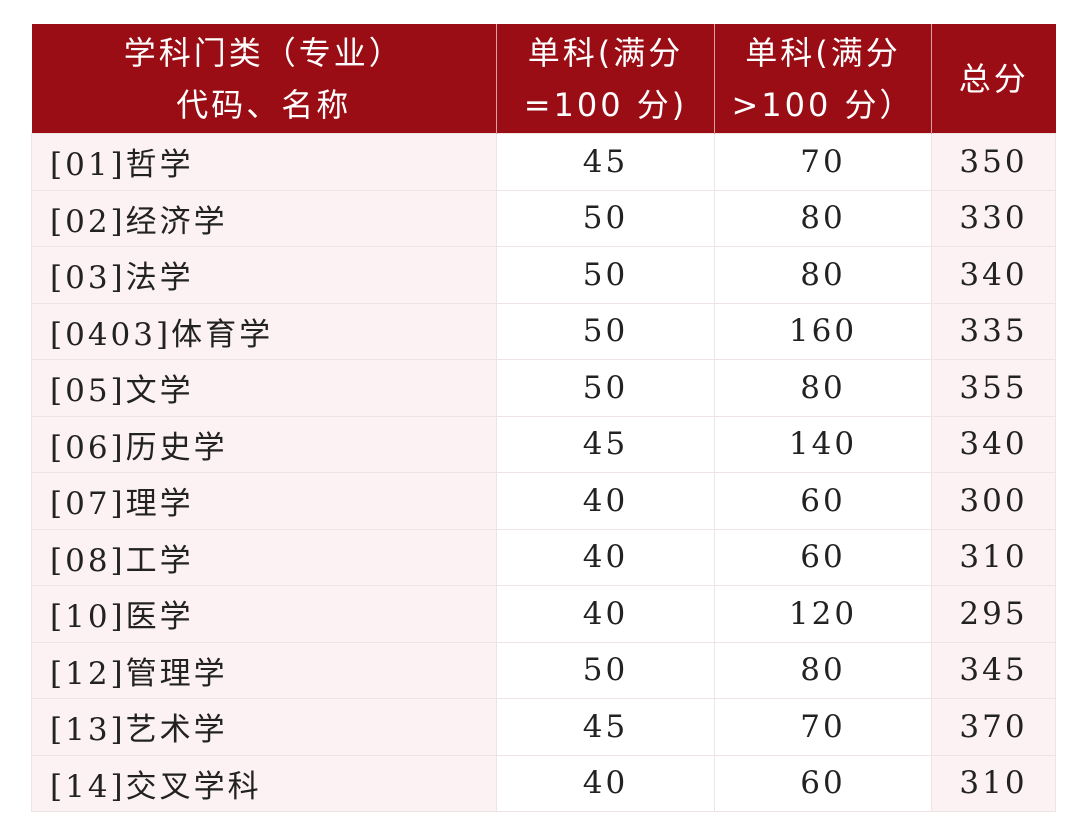 Image resolution: width=1080 pixels, height=821 pixels. Describe the element at coordinates (264, 727) in the screenshot. I see `subject-cell: [13]艺术学` at that location.